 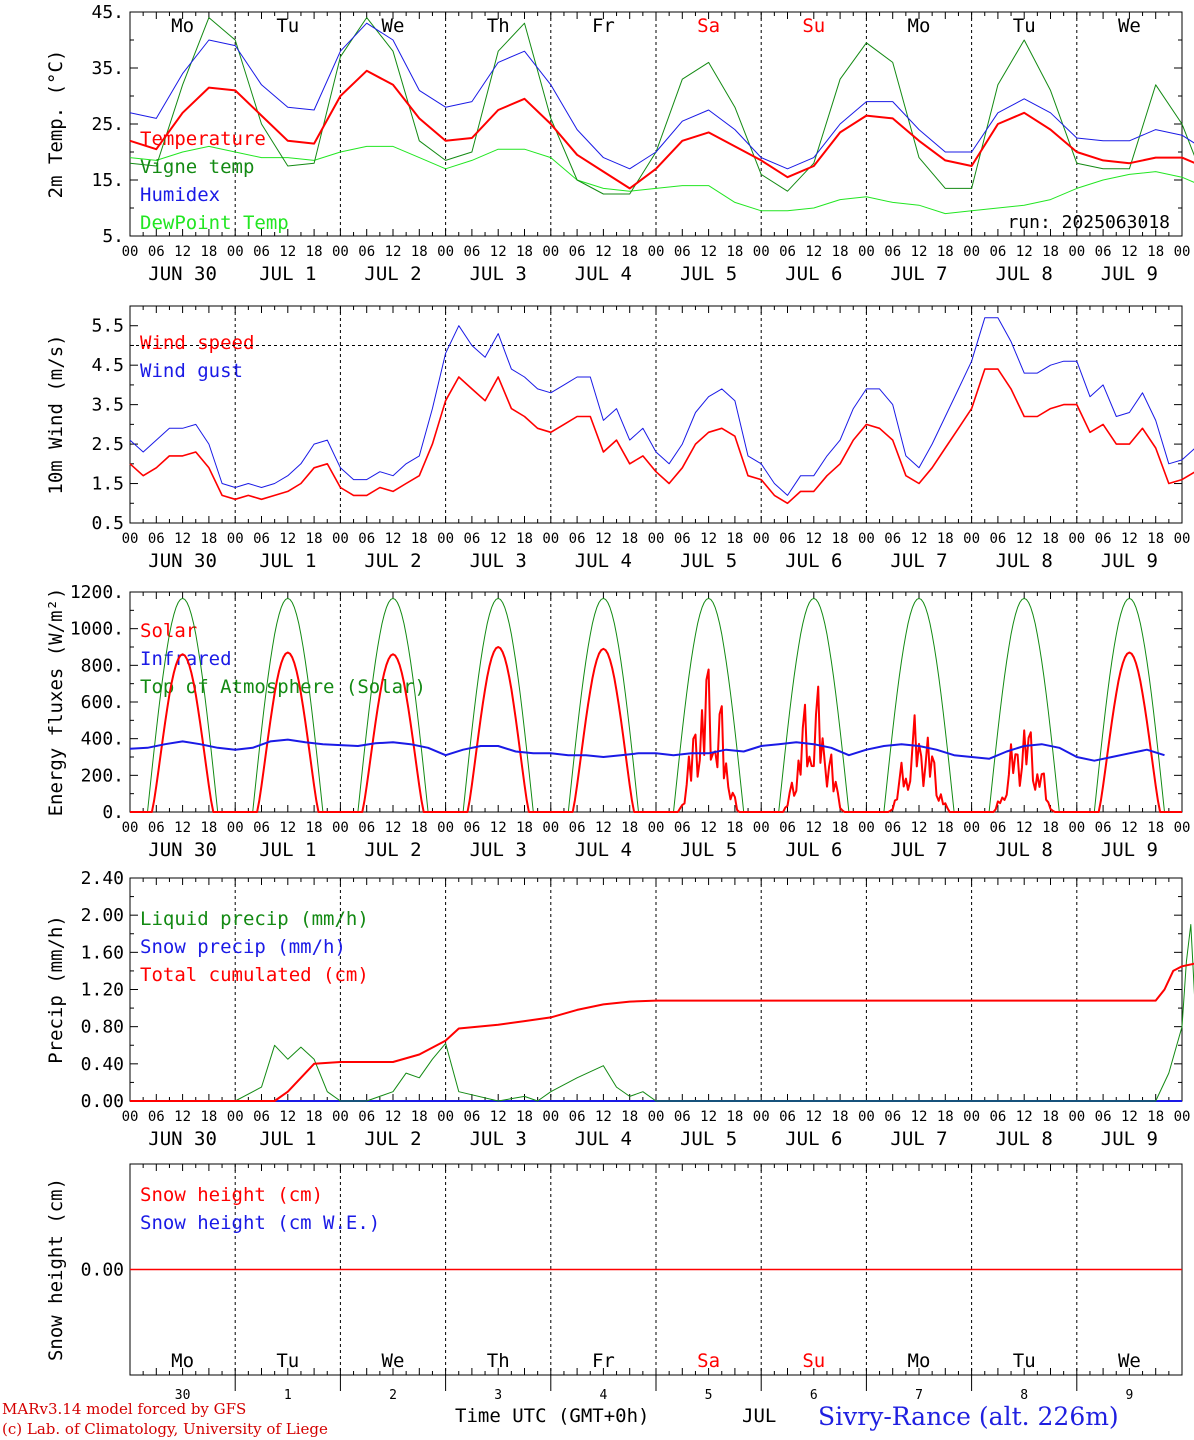 What do you see at coordinates (56, 124) in the screenshot?
I see `y-axis-title: 2m Temp. (°C)` at bounding box center [56, 124].